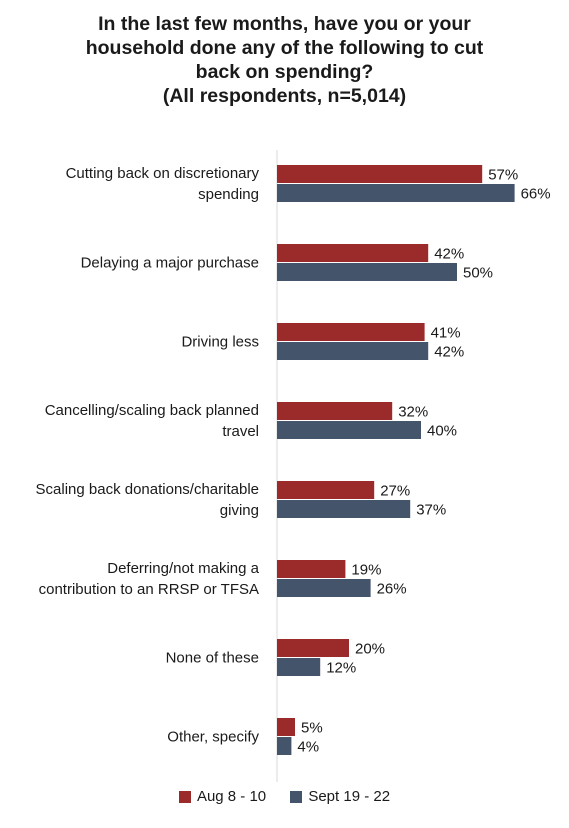 This screenshot has height=828, width=569. What do you see at coordinates (370, 649) in the screenshot?
I see `data-label-aug: 20%` at bounding box center [370, 649].